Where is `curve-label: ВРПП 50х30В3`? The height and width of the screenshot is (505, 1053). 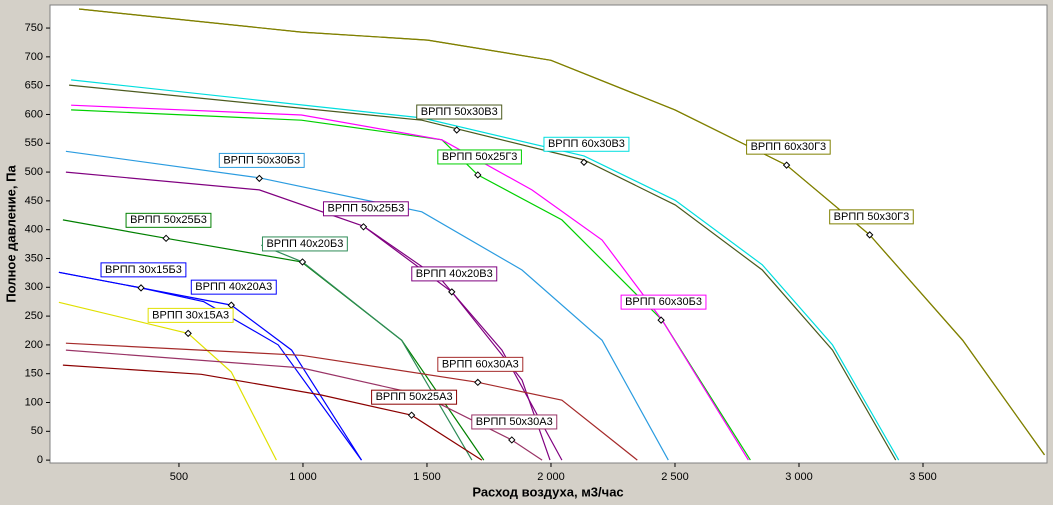 curve-label: ВРПП 50х30В3 is located at coordinates (459, 112).